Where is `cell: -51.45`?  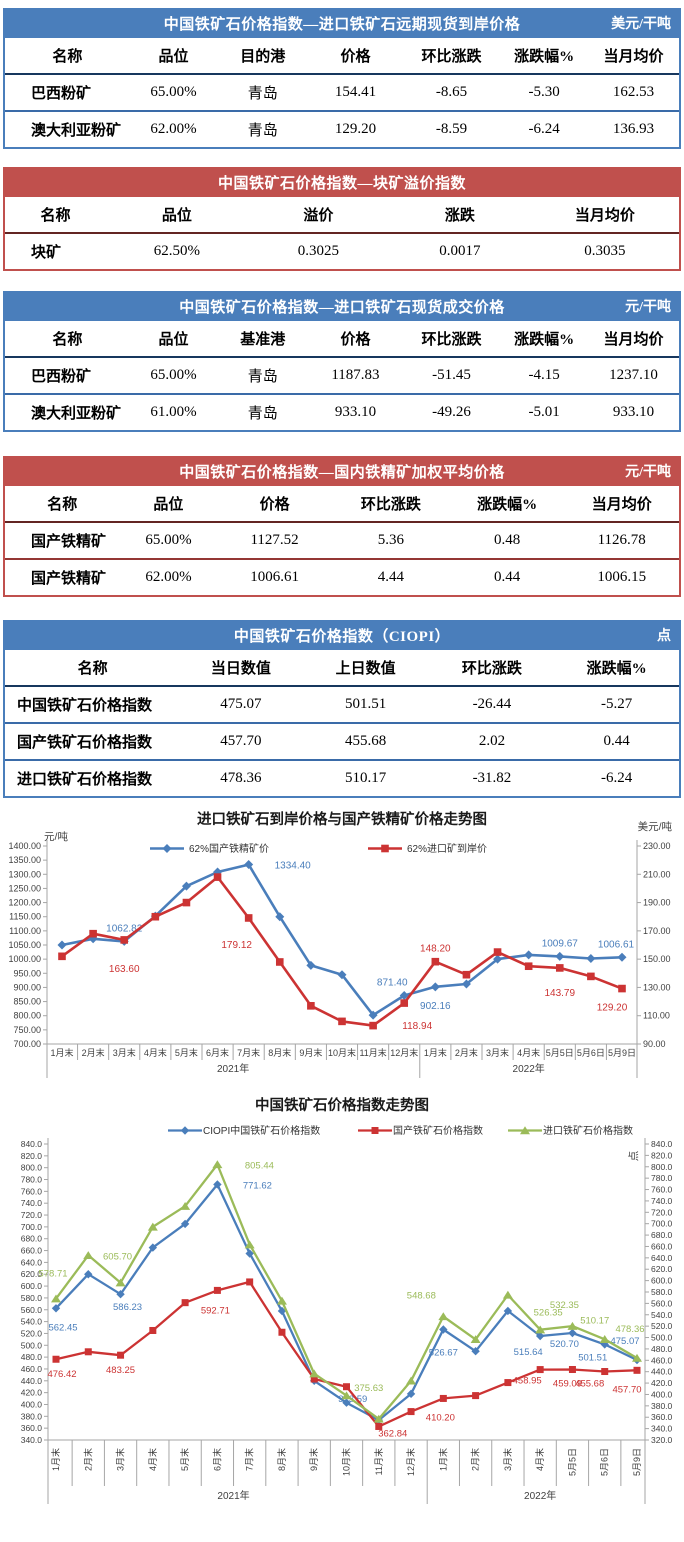
cell: -51.45 is located at coordinates (451, 376).